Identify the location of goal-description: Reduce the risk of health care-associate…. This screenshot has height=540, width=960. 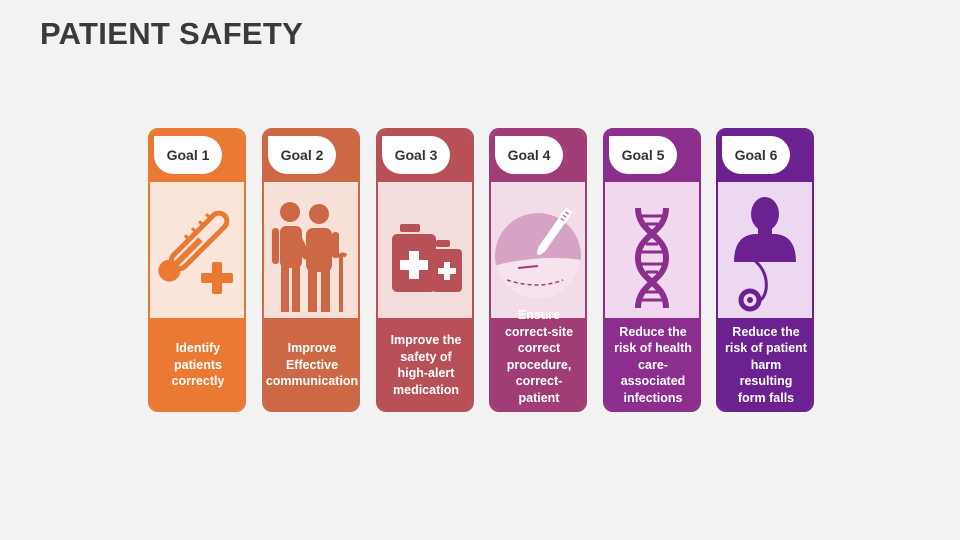
(652, 364).